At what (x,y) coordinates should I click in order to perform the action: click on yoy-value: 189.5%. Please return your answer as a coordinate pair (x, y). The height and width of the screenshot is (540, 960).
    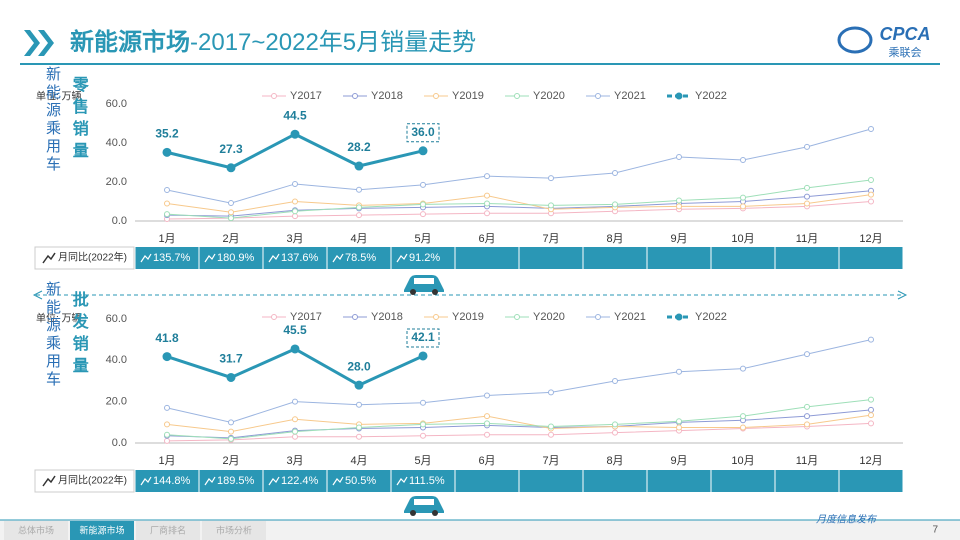
    Looking at the image, I should click on (236, 481).